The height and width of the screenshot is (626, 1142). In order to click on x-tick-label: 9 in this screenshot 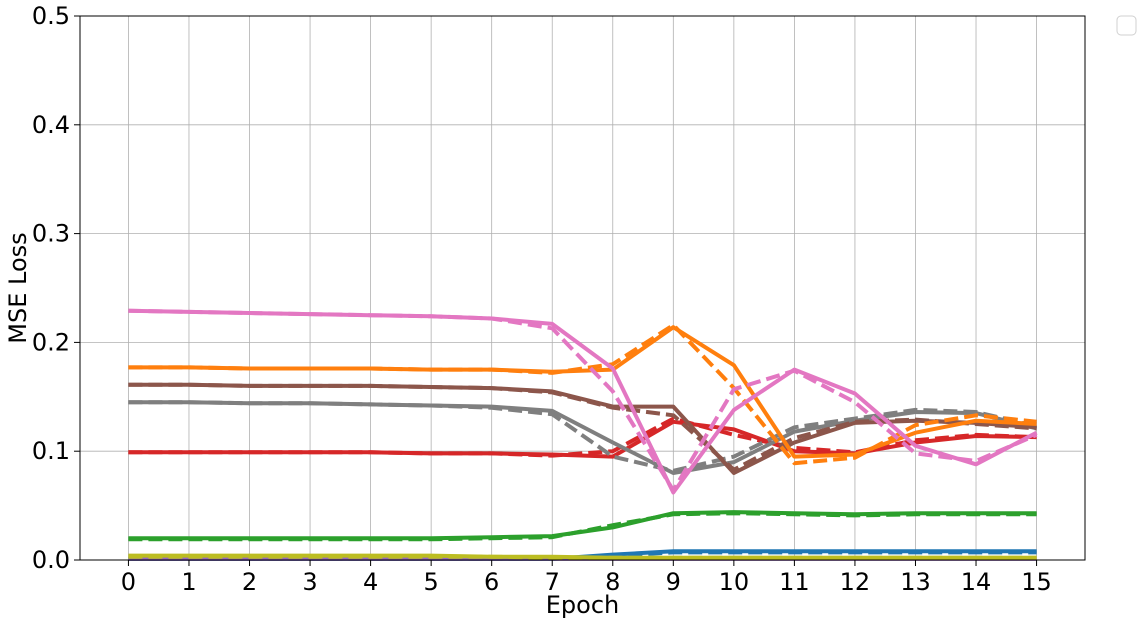, I will do `click(673, 582)`.